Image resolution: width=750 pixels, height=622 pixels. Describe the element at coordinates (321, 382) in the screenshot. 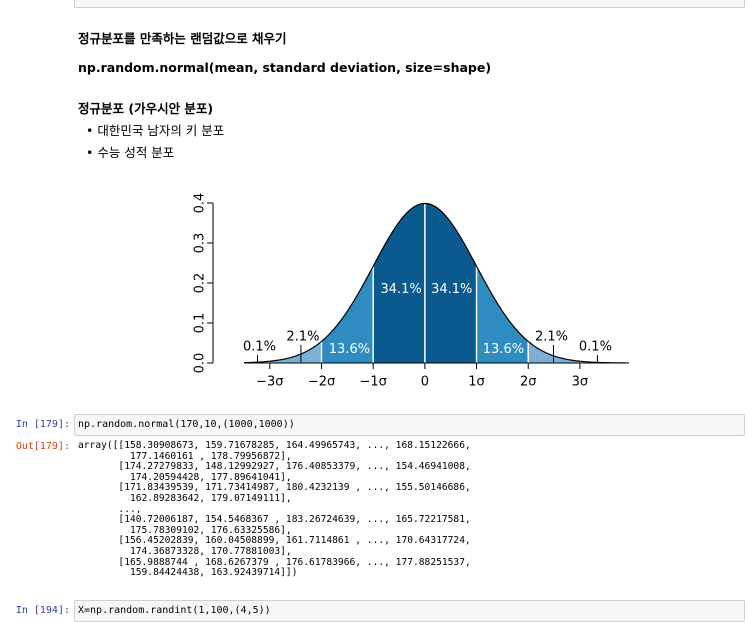

I see `x-tick-label: −2σ` at that location.